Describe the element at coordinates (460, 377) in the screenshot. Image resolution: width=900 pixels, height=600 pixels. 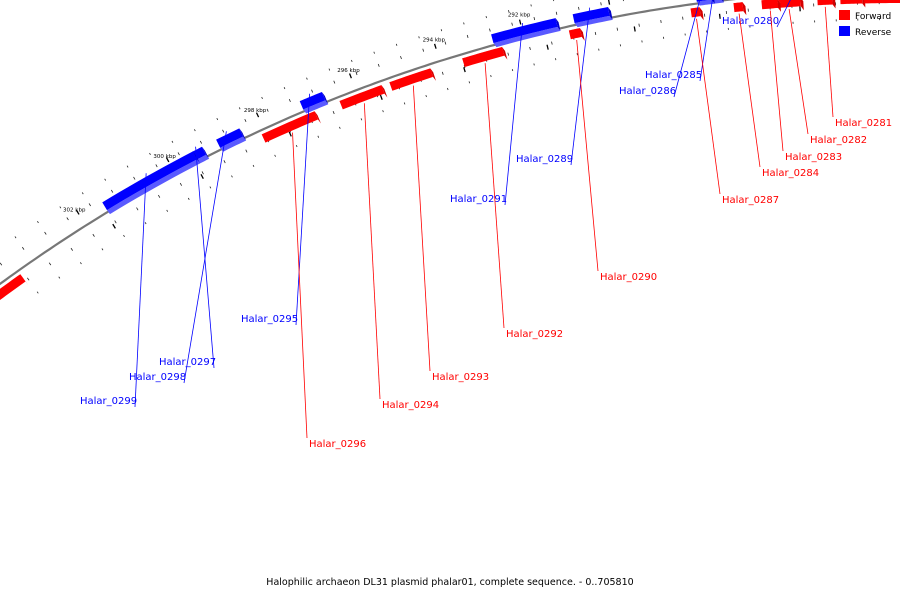
I see `gene-label-halar-0293: Halar_0293` at that location.